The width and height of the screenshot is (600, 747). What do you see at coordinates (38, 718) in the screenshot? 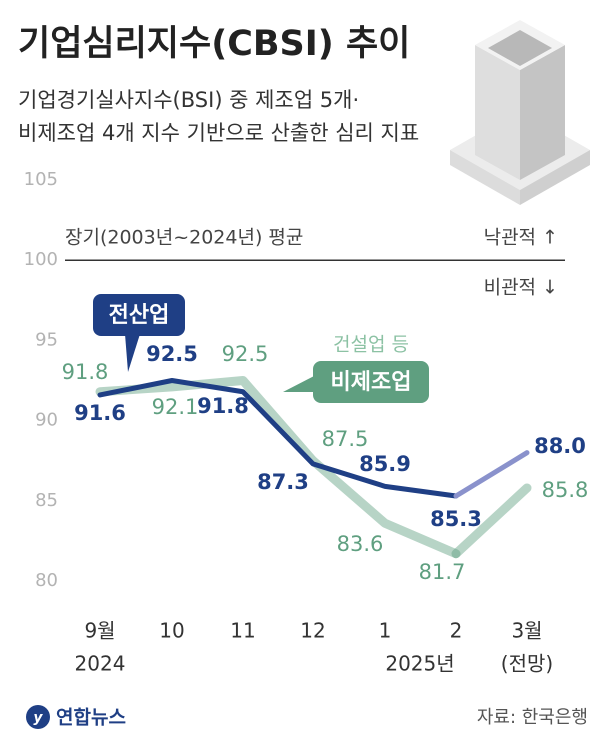
I see `svg-text: y` at bounding box center [38, 718].